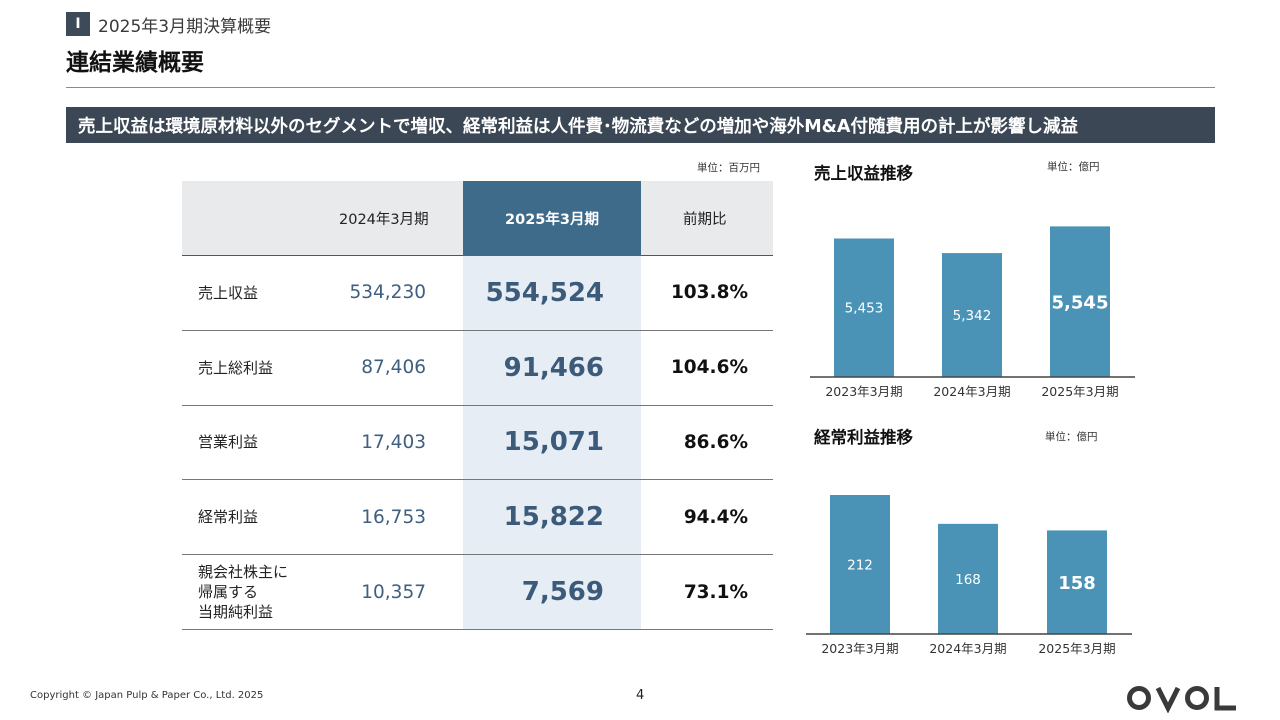 The height and width of the screenshot is (720, 1280). What do you see at coordinates (709, 368) in the screenshot?
I see `value-ratio: 104.6%` at bounding box center [709, 368].